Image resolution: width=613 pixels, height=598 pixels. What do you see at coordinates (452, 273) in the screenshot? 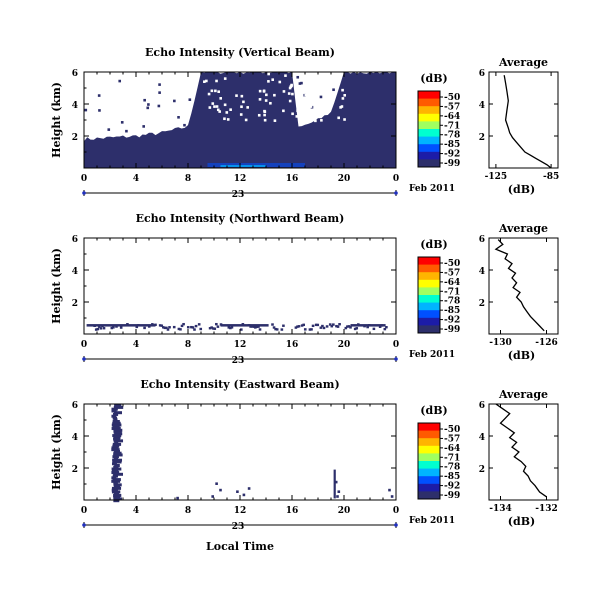
I see `colorbar-tick-label: -57` at bounding box center [452, 273].